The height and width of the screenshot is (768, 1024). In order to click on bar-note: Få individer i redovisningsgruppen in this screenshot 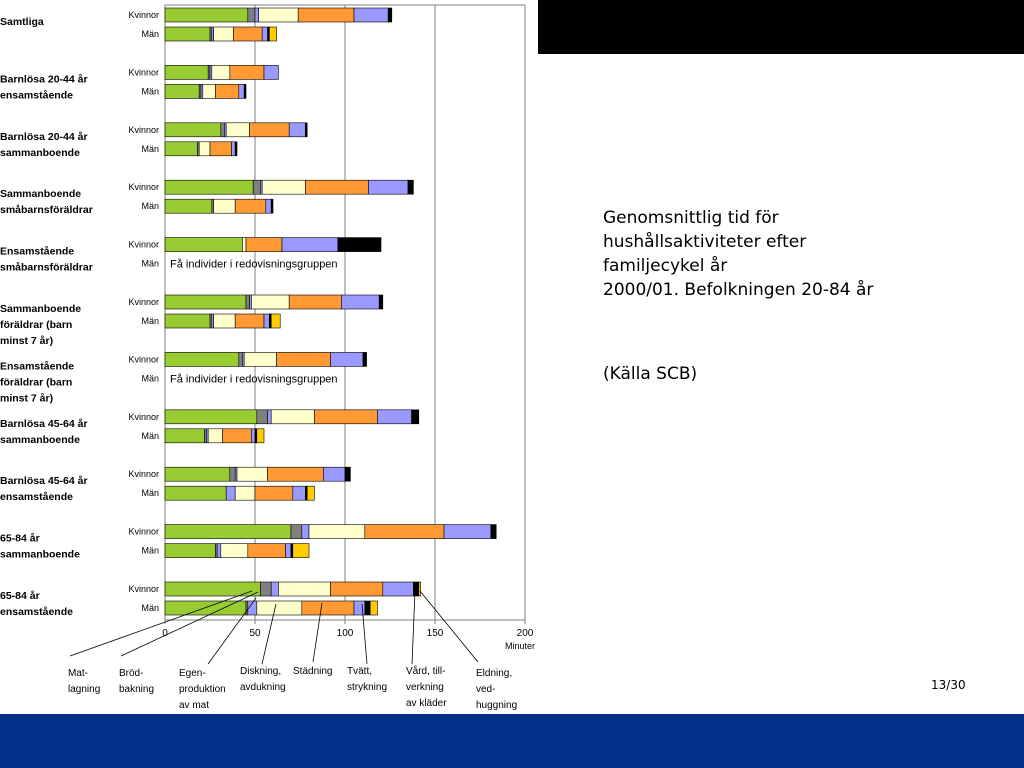, I will do `click(254, 265)`.